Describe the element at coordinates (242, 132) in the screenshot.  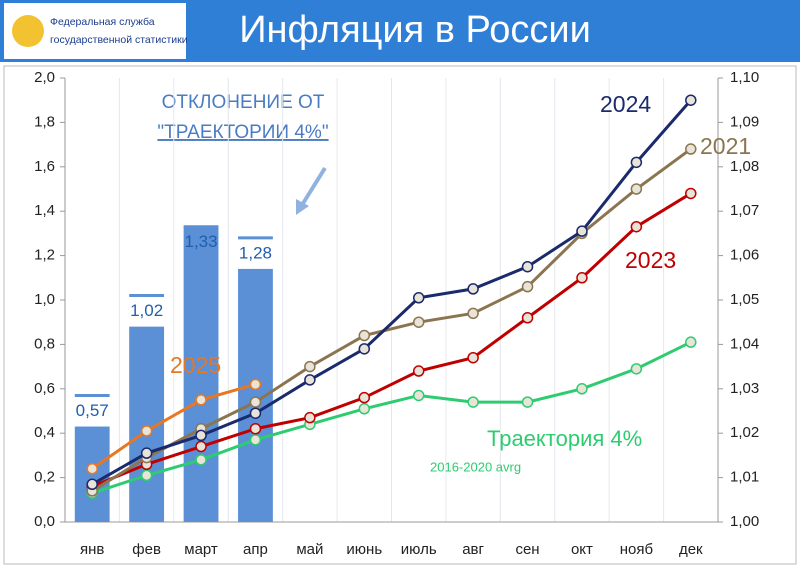
I see `annotation: "ТРАЕКТОРИИ 4%"` at that location.